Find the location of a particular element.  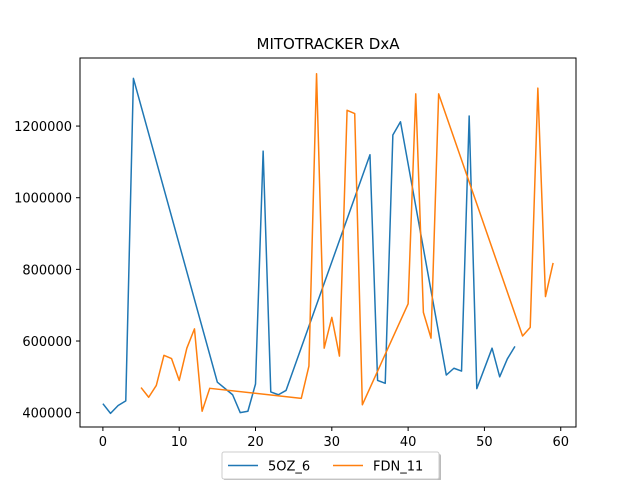

y-tick-label: 800000 is located at coordinates (47, 270).